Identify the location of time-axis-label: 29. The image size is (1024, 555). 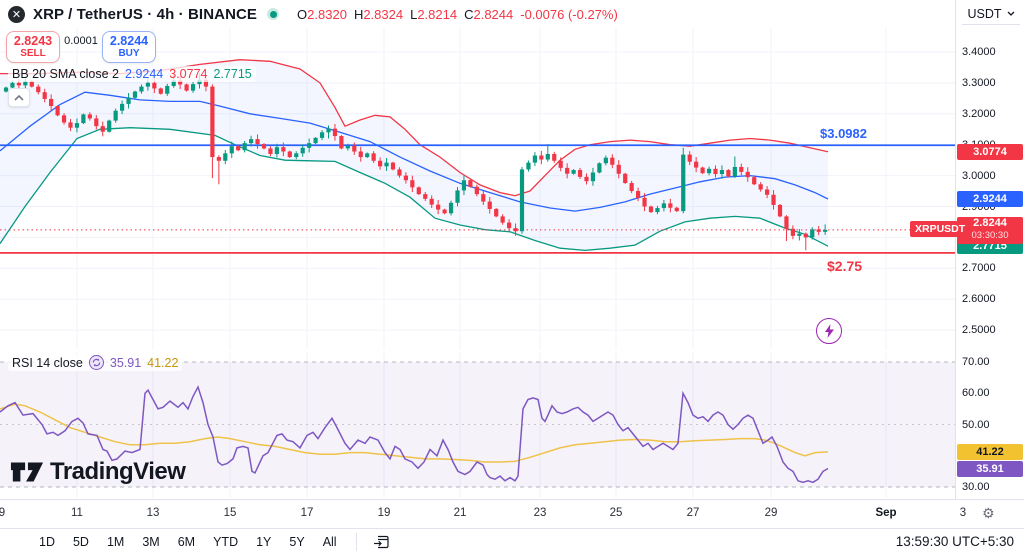
(771, 513).